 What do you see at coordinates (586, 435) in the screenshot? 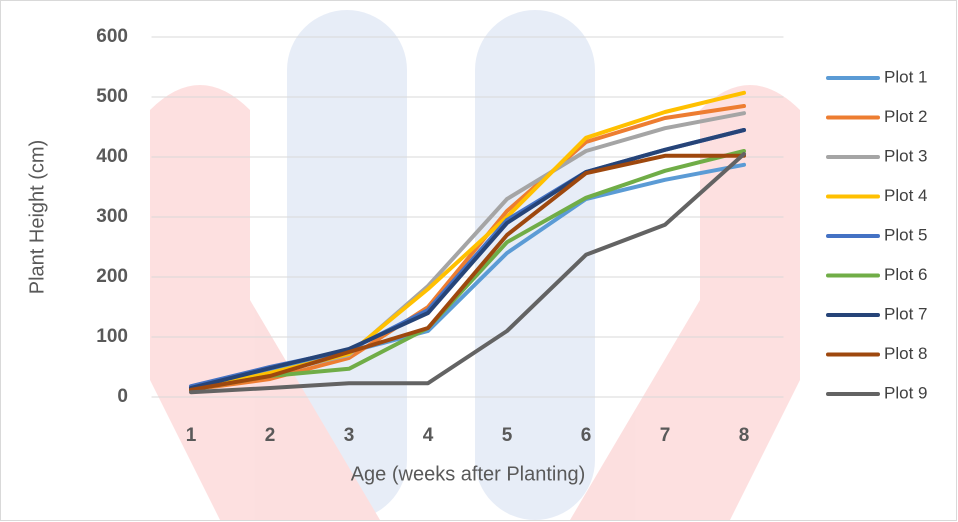
I see `x-tick-label: 6` at bounding box center [586, 435].